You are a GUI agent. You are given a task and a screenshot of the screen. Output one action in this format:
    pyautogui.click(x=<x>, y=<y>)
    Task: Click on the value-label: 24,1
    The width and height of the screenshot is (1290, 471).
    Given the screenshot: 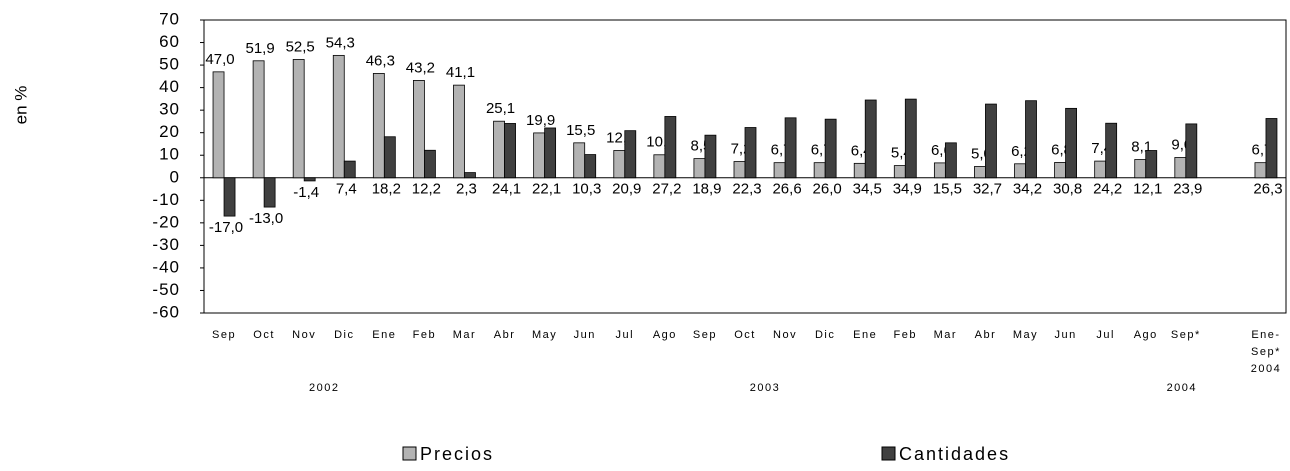 What is the action you would take?
    pyautogui.click(x=506, y=189)
    